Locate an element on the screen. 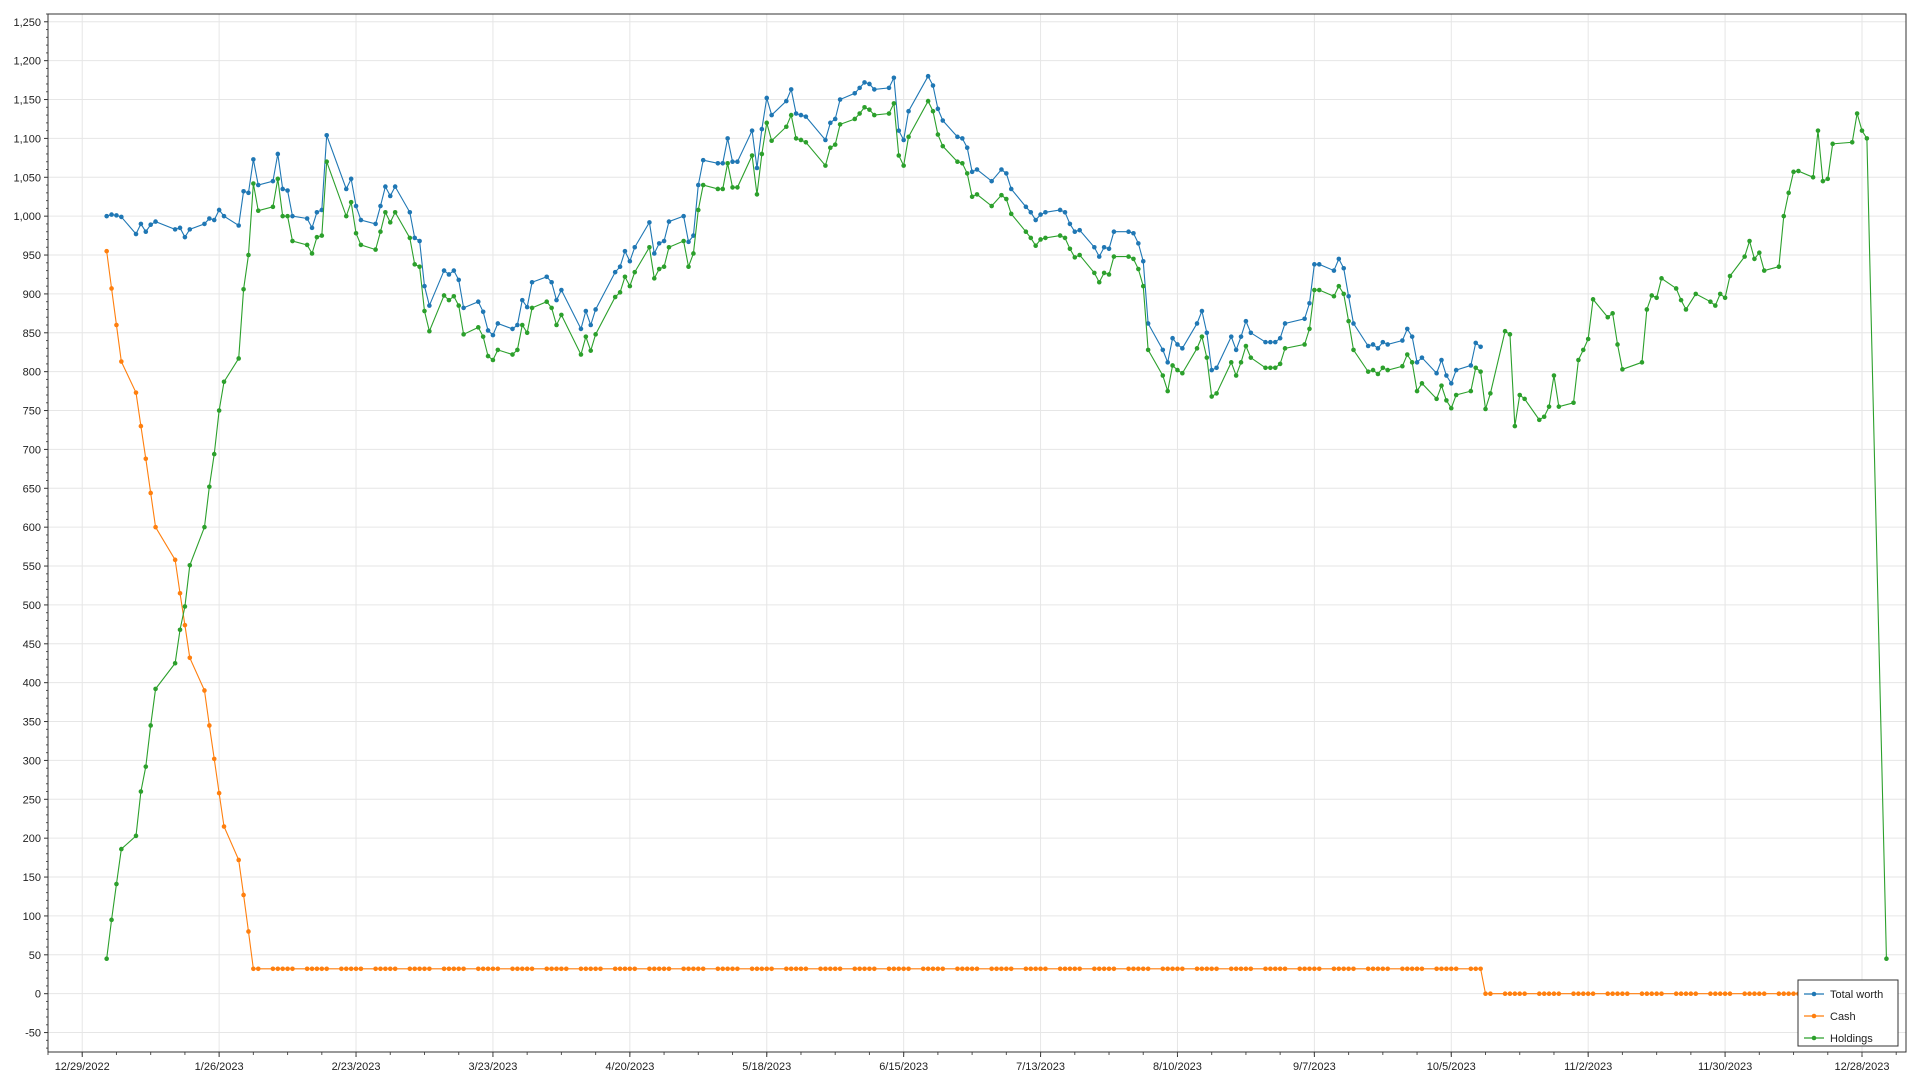 The image size is (1920, 1085). y-tick-label: -50 is located at coordinates (33, 1034).